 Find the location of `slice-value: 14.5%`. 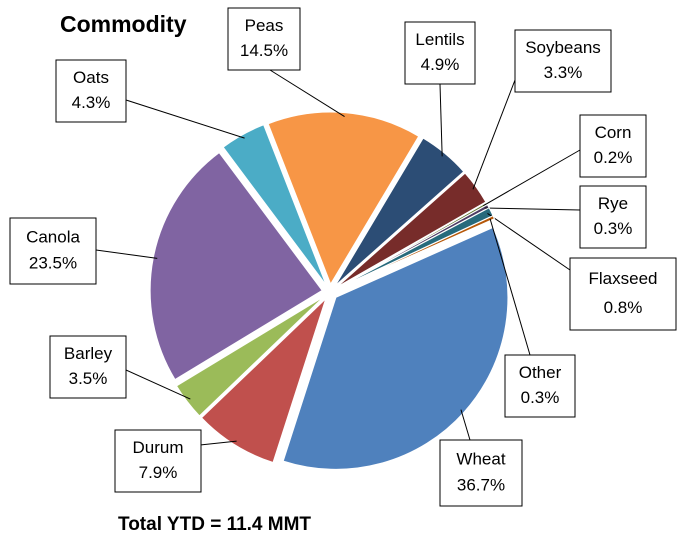

slice-value: 14.5% is located at coordinates (264, 50).